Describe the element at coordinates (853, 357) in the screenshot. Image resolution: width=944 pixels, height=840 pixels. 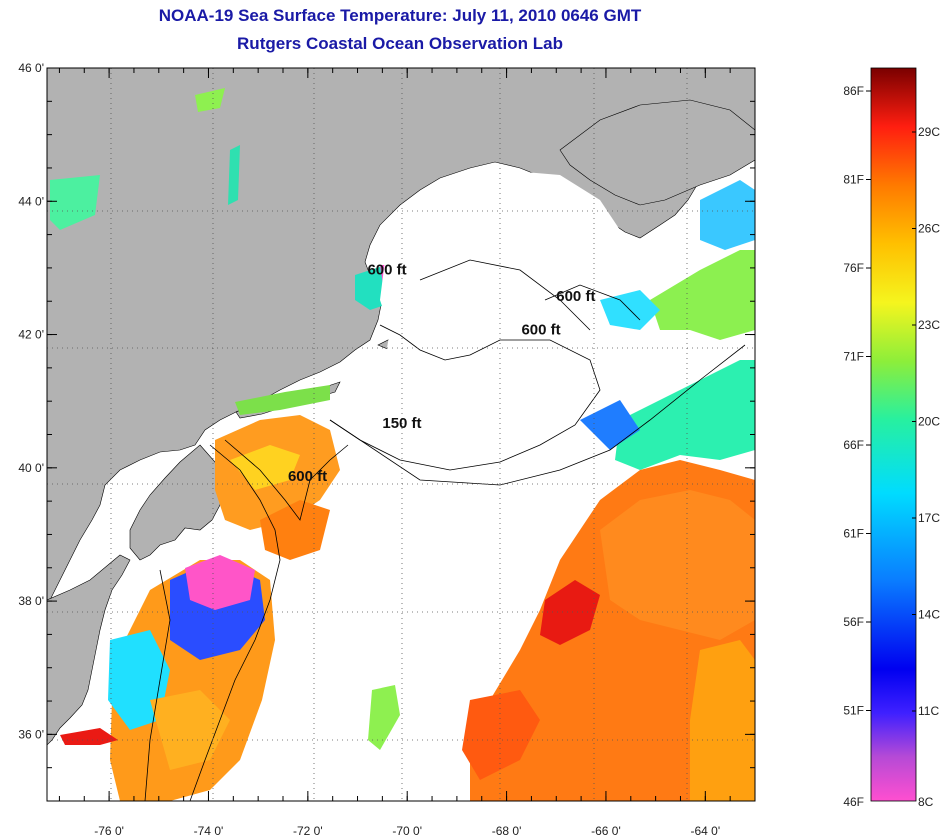
I see `colorbar-f-label: 71F` at that location.